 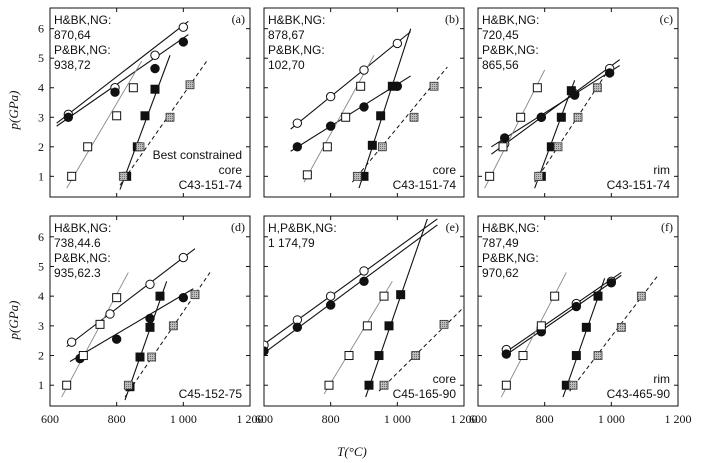 What do you see at coordinates (452, 19) in the screenshot?
I see `panel-letter: (b)` at bounding box center [452, 19].